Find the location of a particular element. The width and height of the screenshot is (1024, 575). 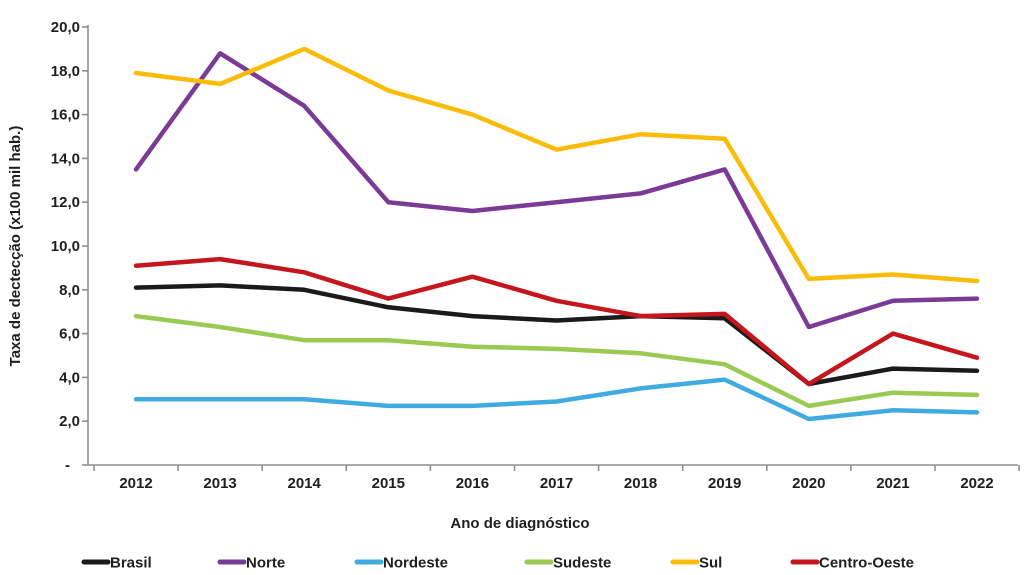

legend-item-centro-oeste: Centro-Oeste is located at coordinates (852, 563).